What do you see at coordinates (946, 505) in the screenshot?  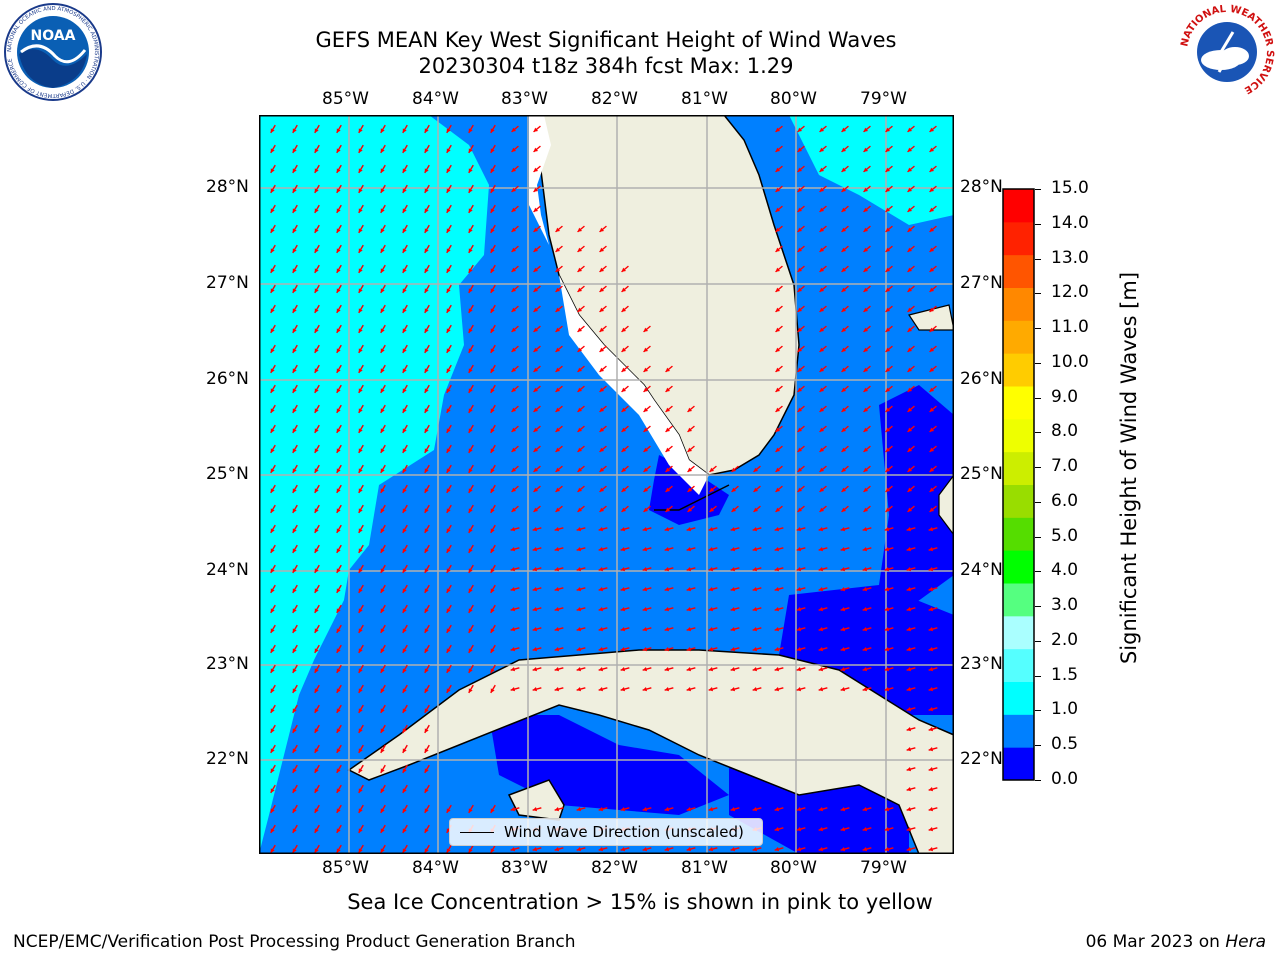 I see `land-bahamas-andros` at bounding box center [946, 505].